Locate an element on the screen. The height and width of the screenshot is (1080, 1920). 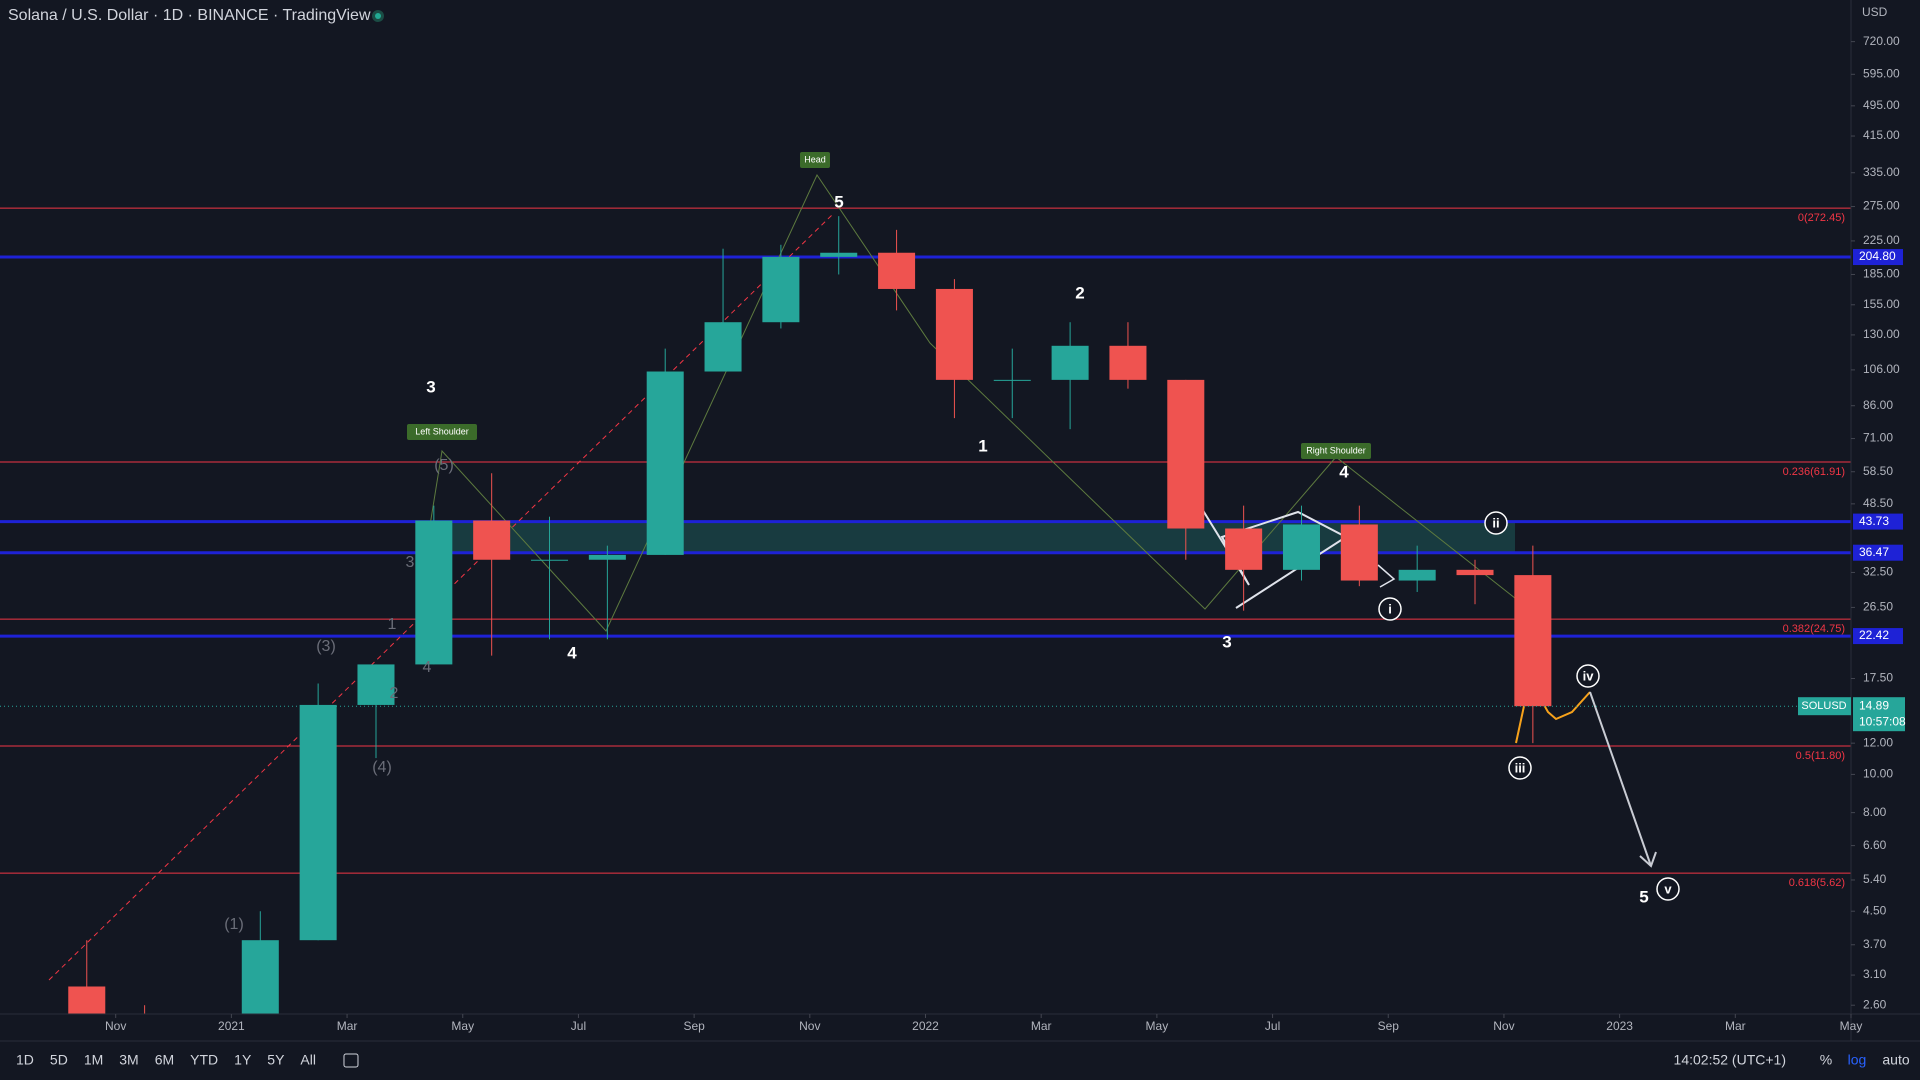
range-button: 5D is located at coordinates (59, 1060).